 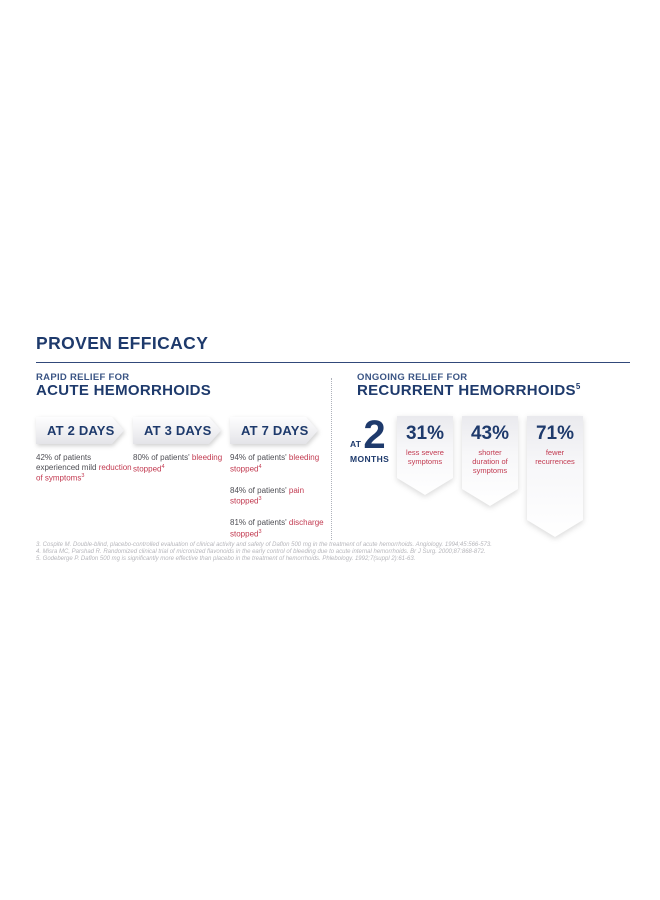 I want to click on recurrent-section-heading: RECURRENT HEMORRHOIDS5, so click(x=469, y=390).